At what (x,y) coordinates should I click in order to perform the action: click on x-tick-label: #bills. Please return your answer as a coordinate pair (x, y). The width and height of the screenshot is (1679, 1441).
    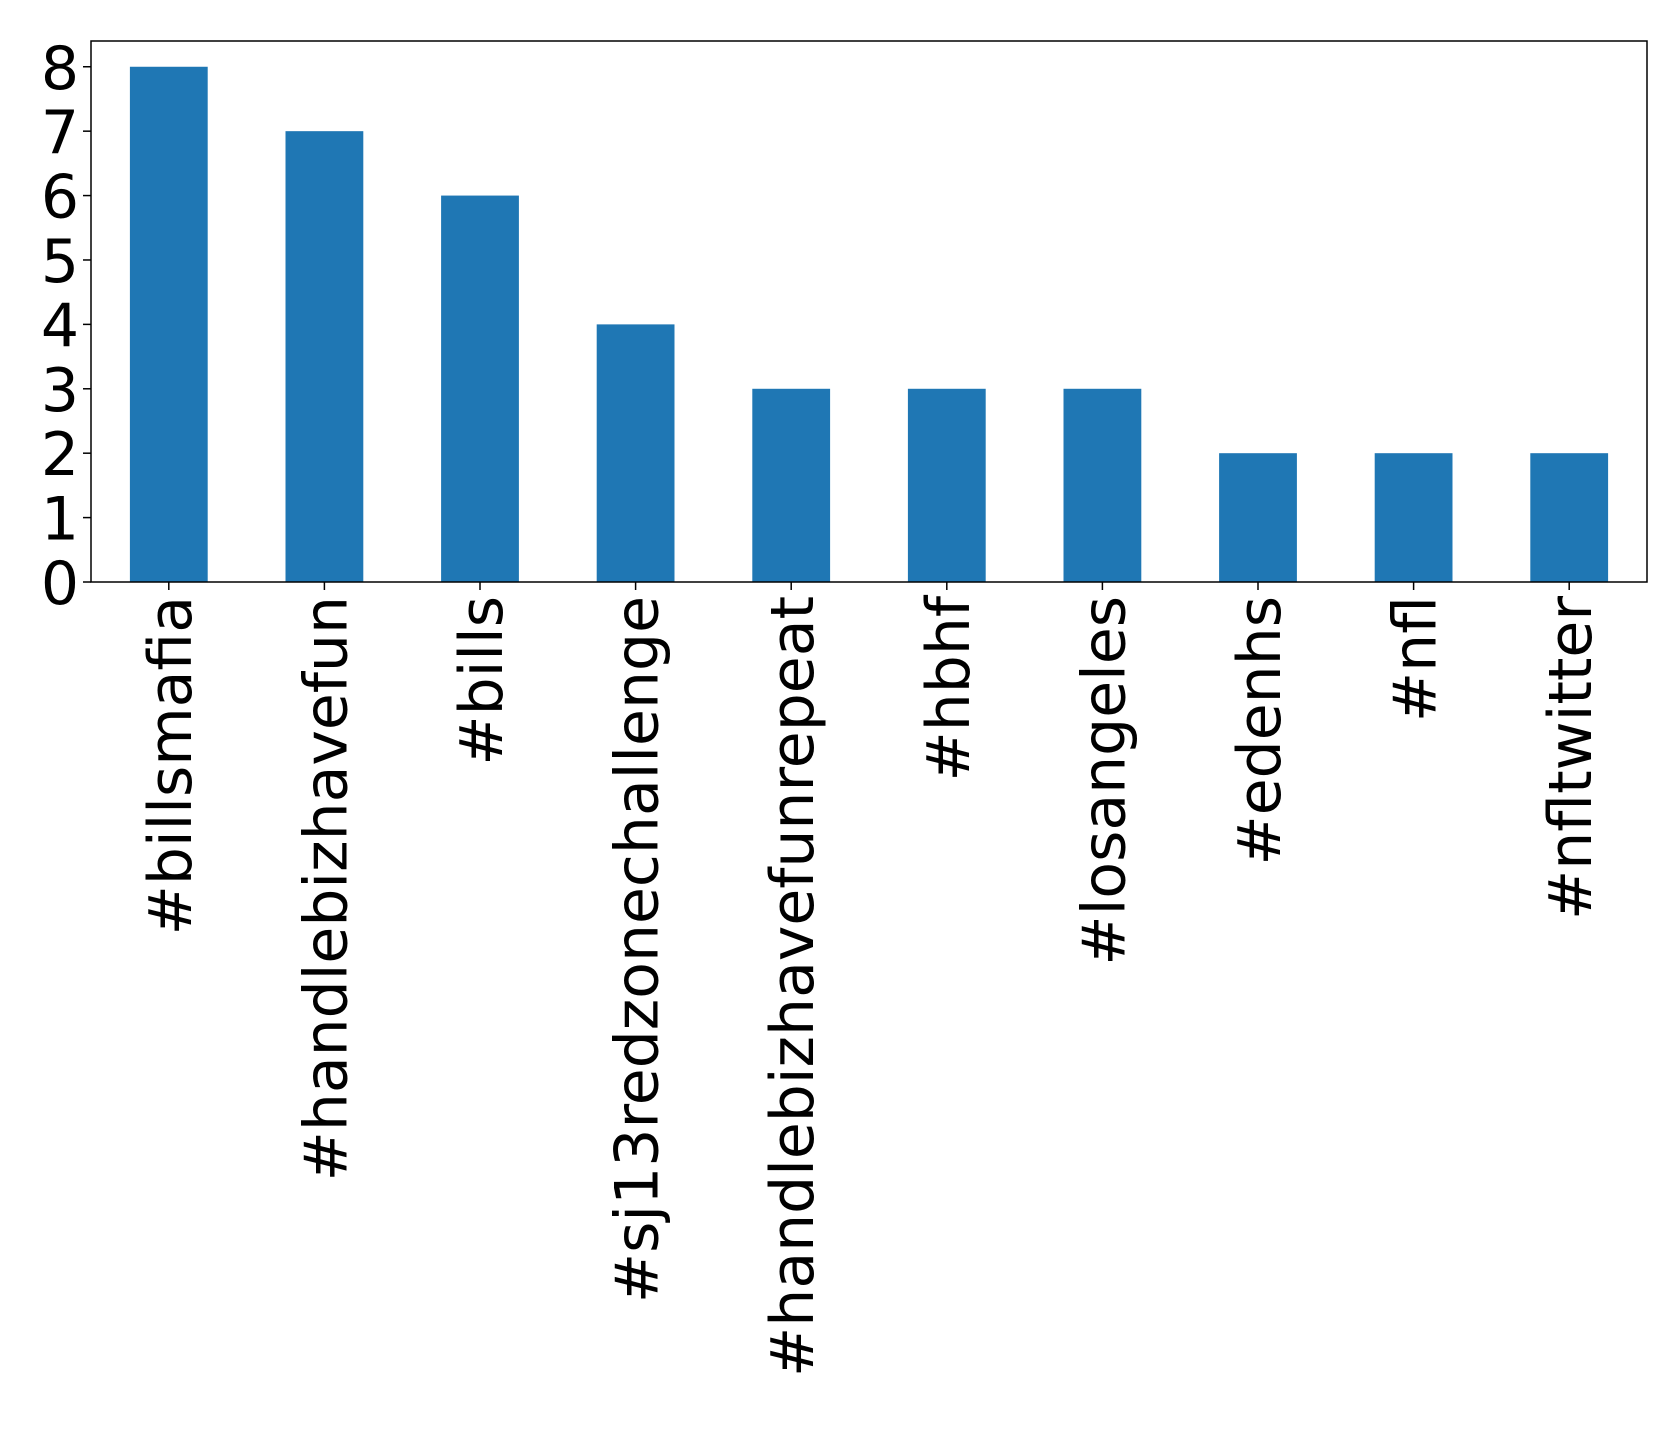
    Looking at the image, I should click on (482, 681).